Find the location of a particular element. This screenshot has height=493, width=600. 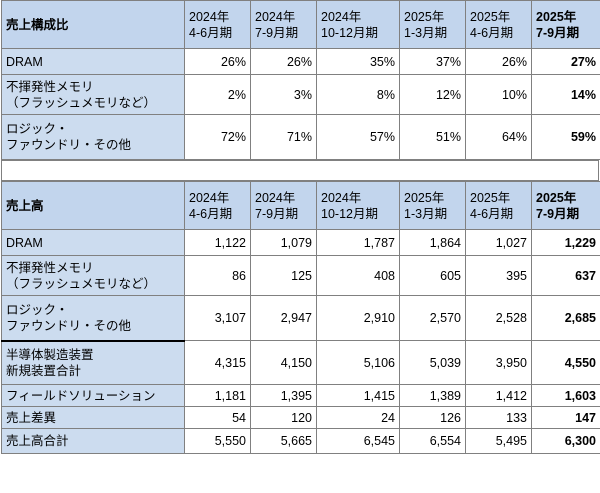

data-cell: 1,412 is located at coordinates (498, 395).